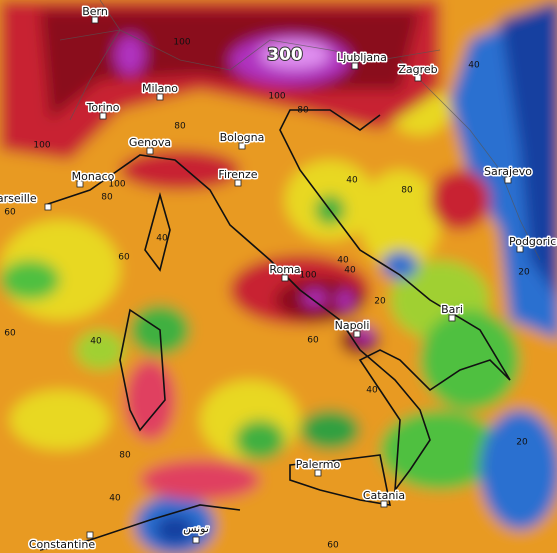 The height and width of the screenshot is (553, 557). Describe the element at coordinates (242, 137) in the screenshot. I see `city-label: Bologna` at that location.